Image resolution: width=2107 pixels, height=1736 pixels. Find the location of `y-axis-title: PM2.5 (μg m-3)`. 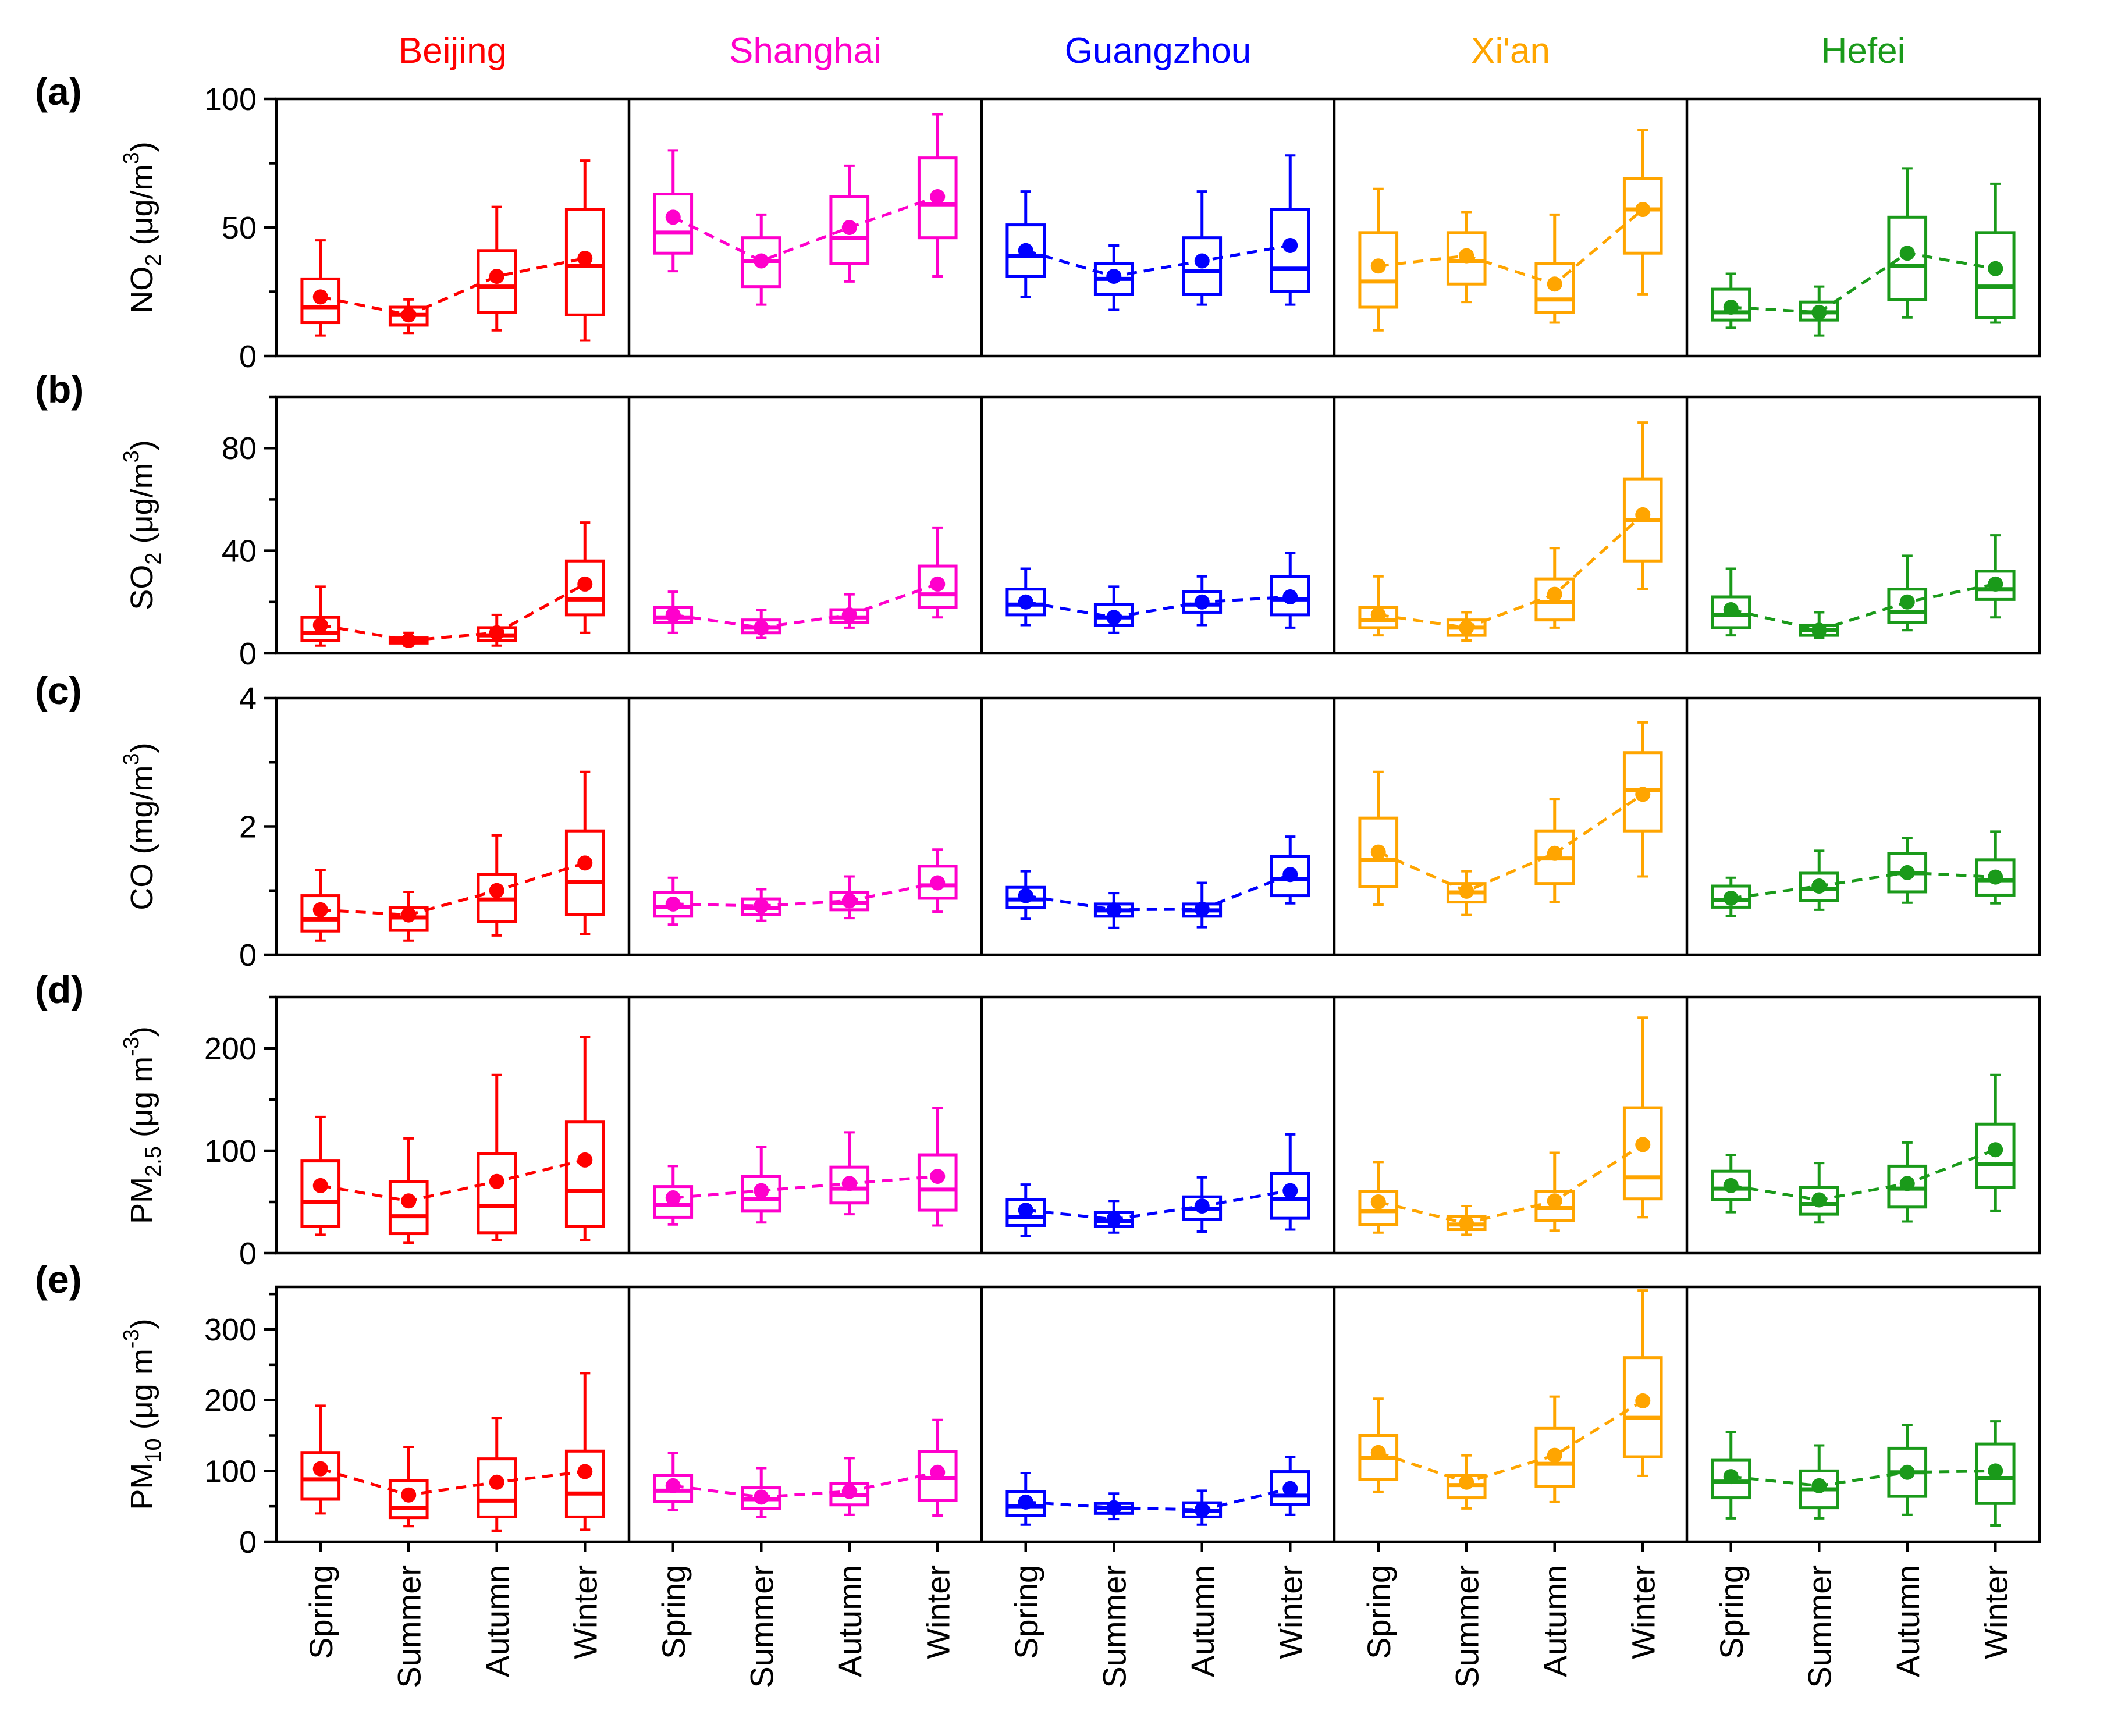

y-axis-title: PM2.5 (μg m-3) is located at coordinates (142, 1125).